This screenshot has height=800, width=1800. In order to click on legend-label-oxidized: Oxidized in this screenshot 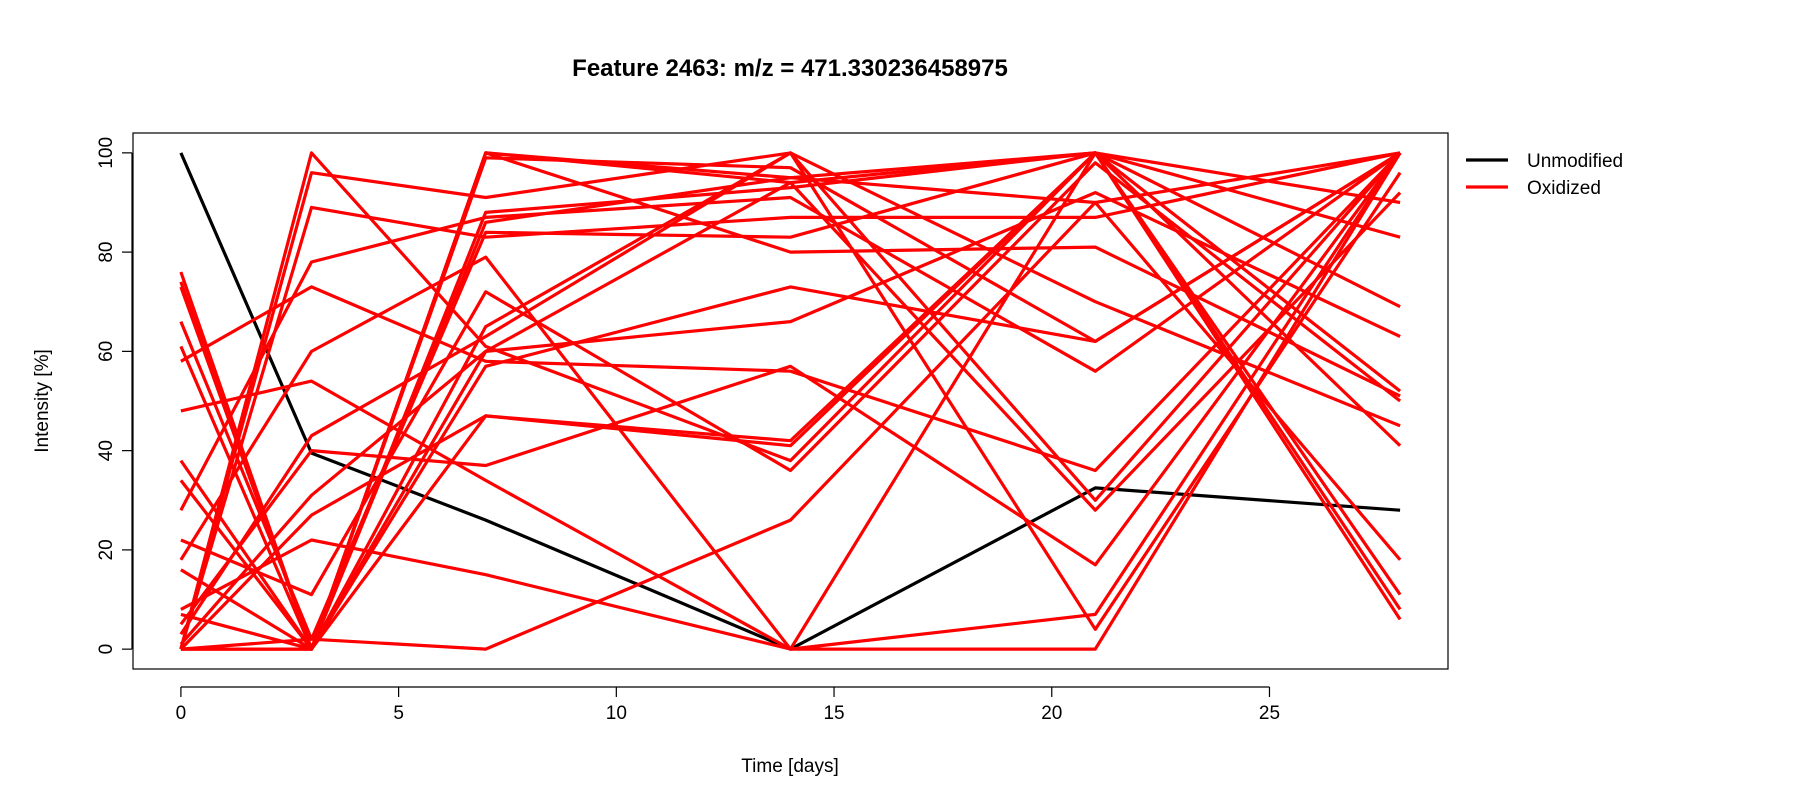, I will do `click(1564, 188)`.